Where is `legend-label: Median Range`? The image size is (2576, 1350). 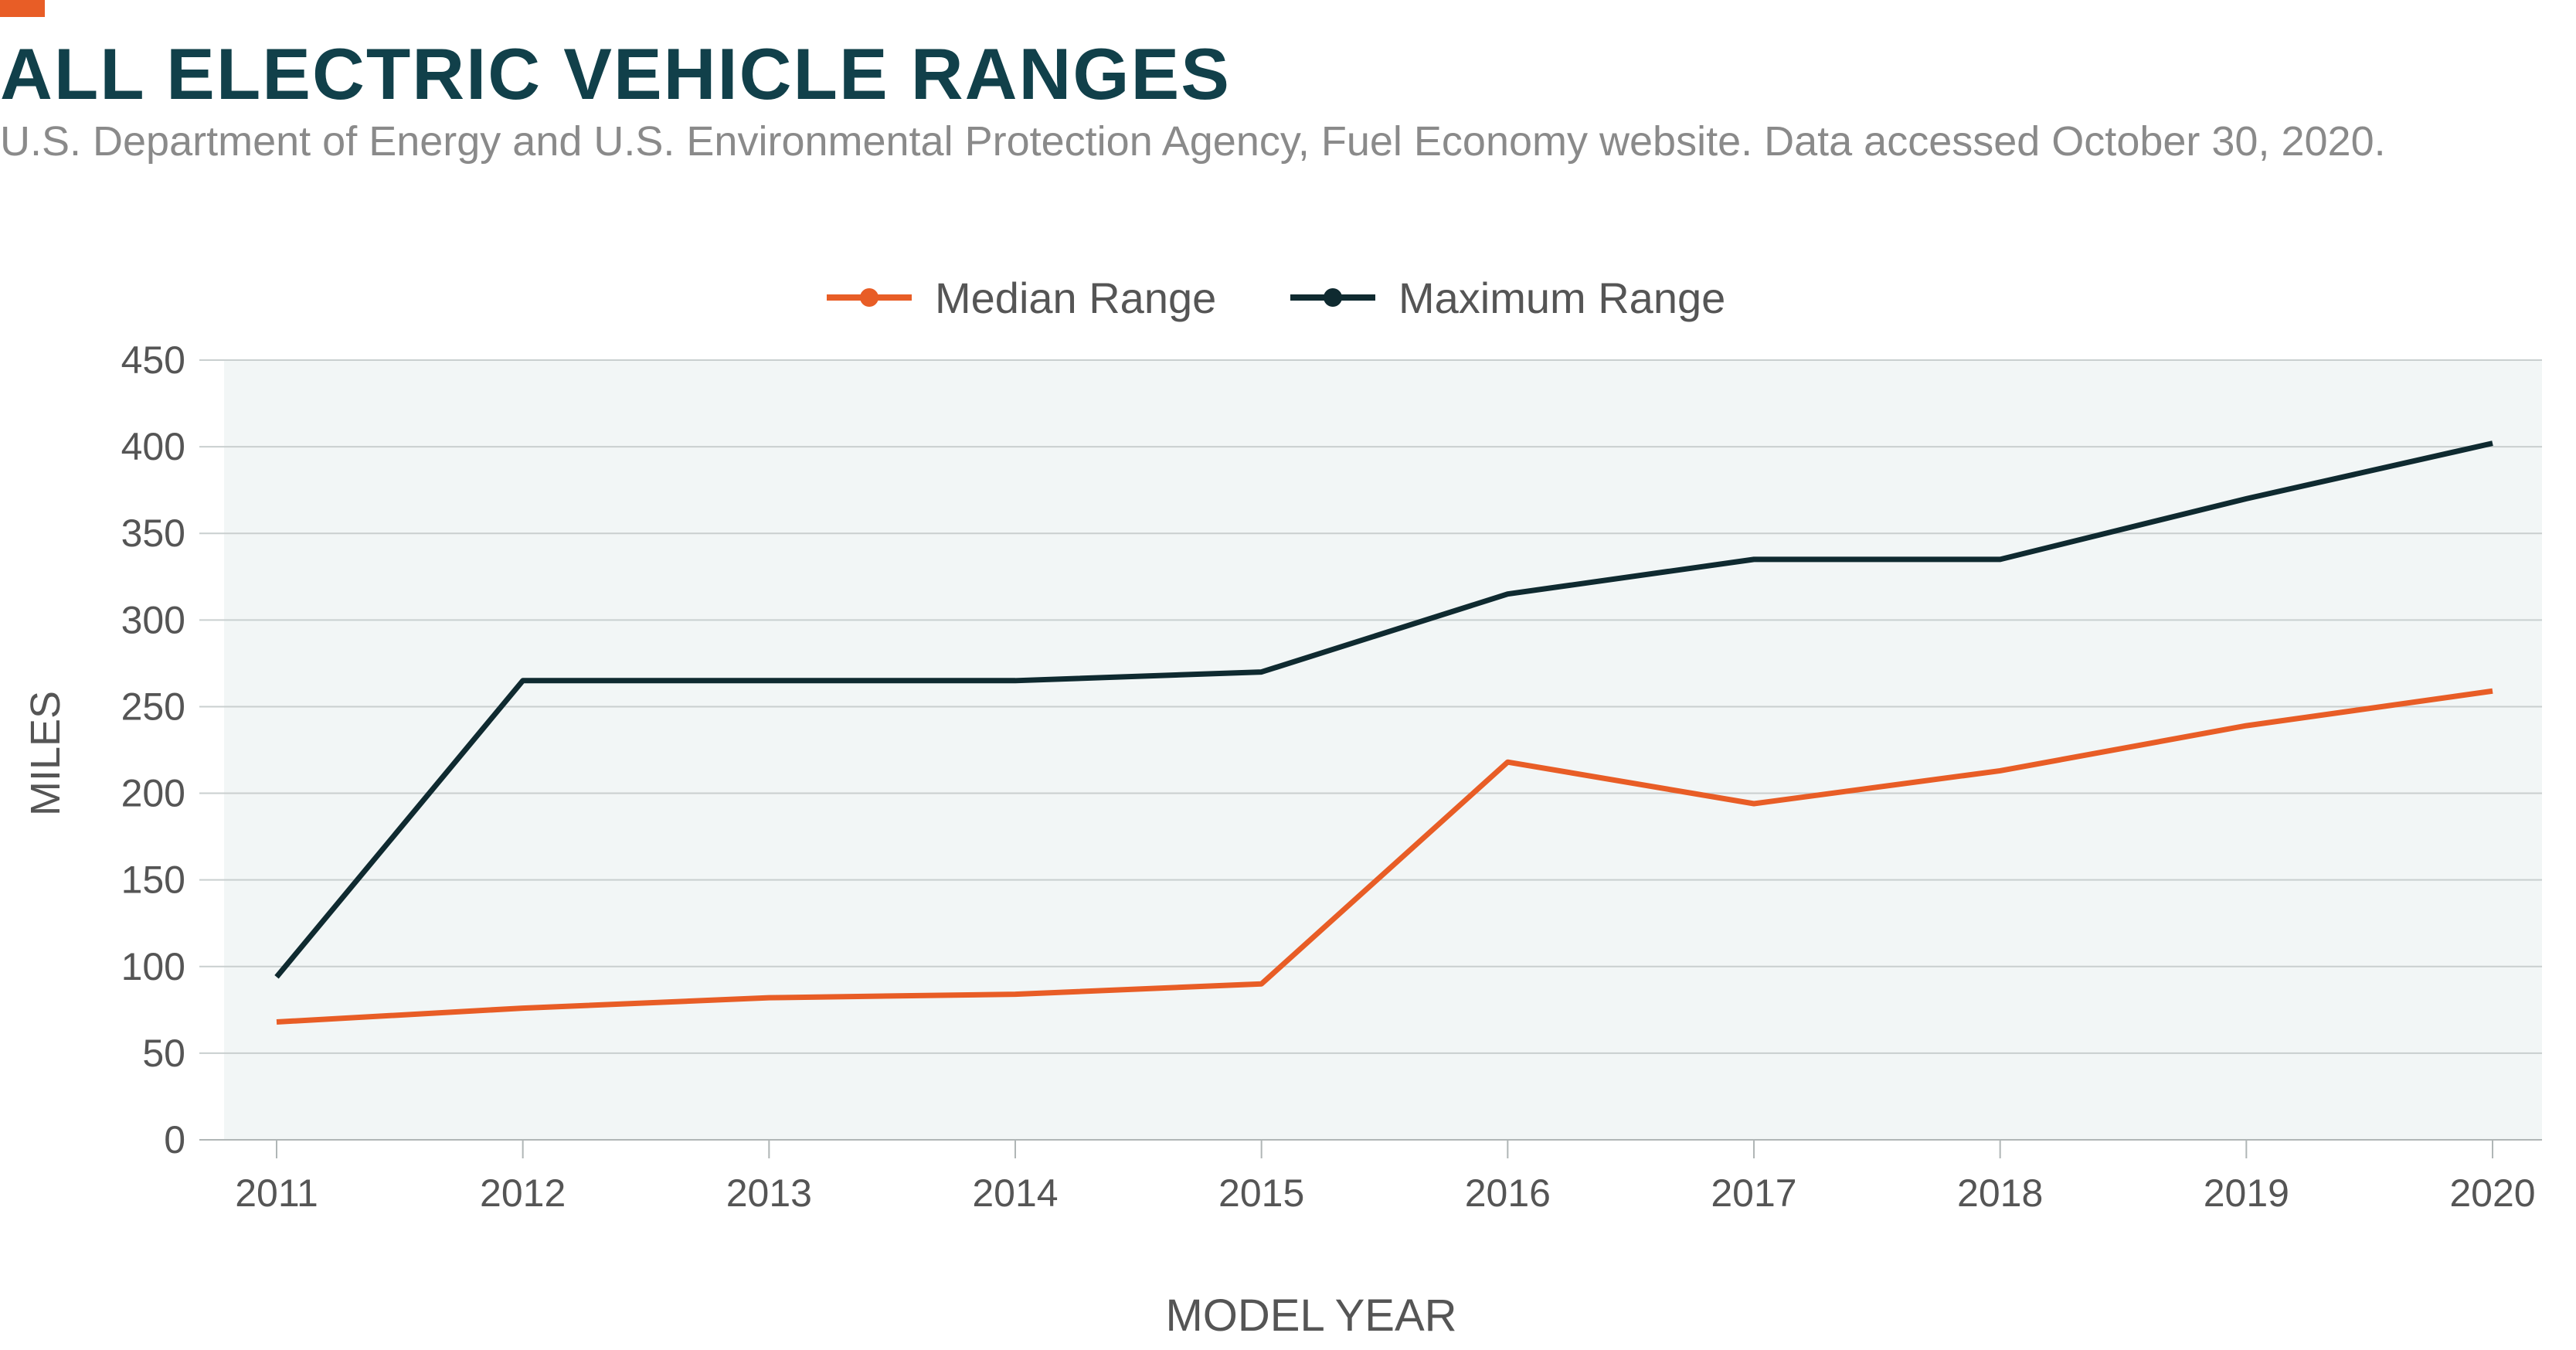
legend-label: Median Range is located at coordinates (1075, 298).